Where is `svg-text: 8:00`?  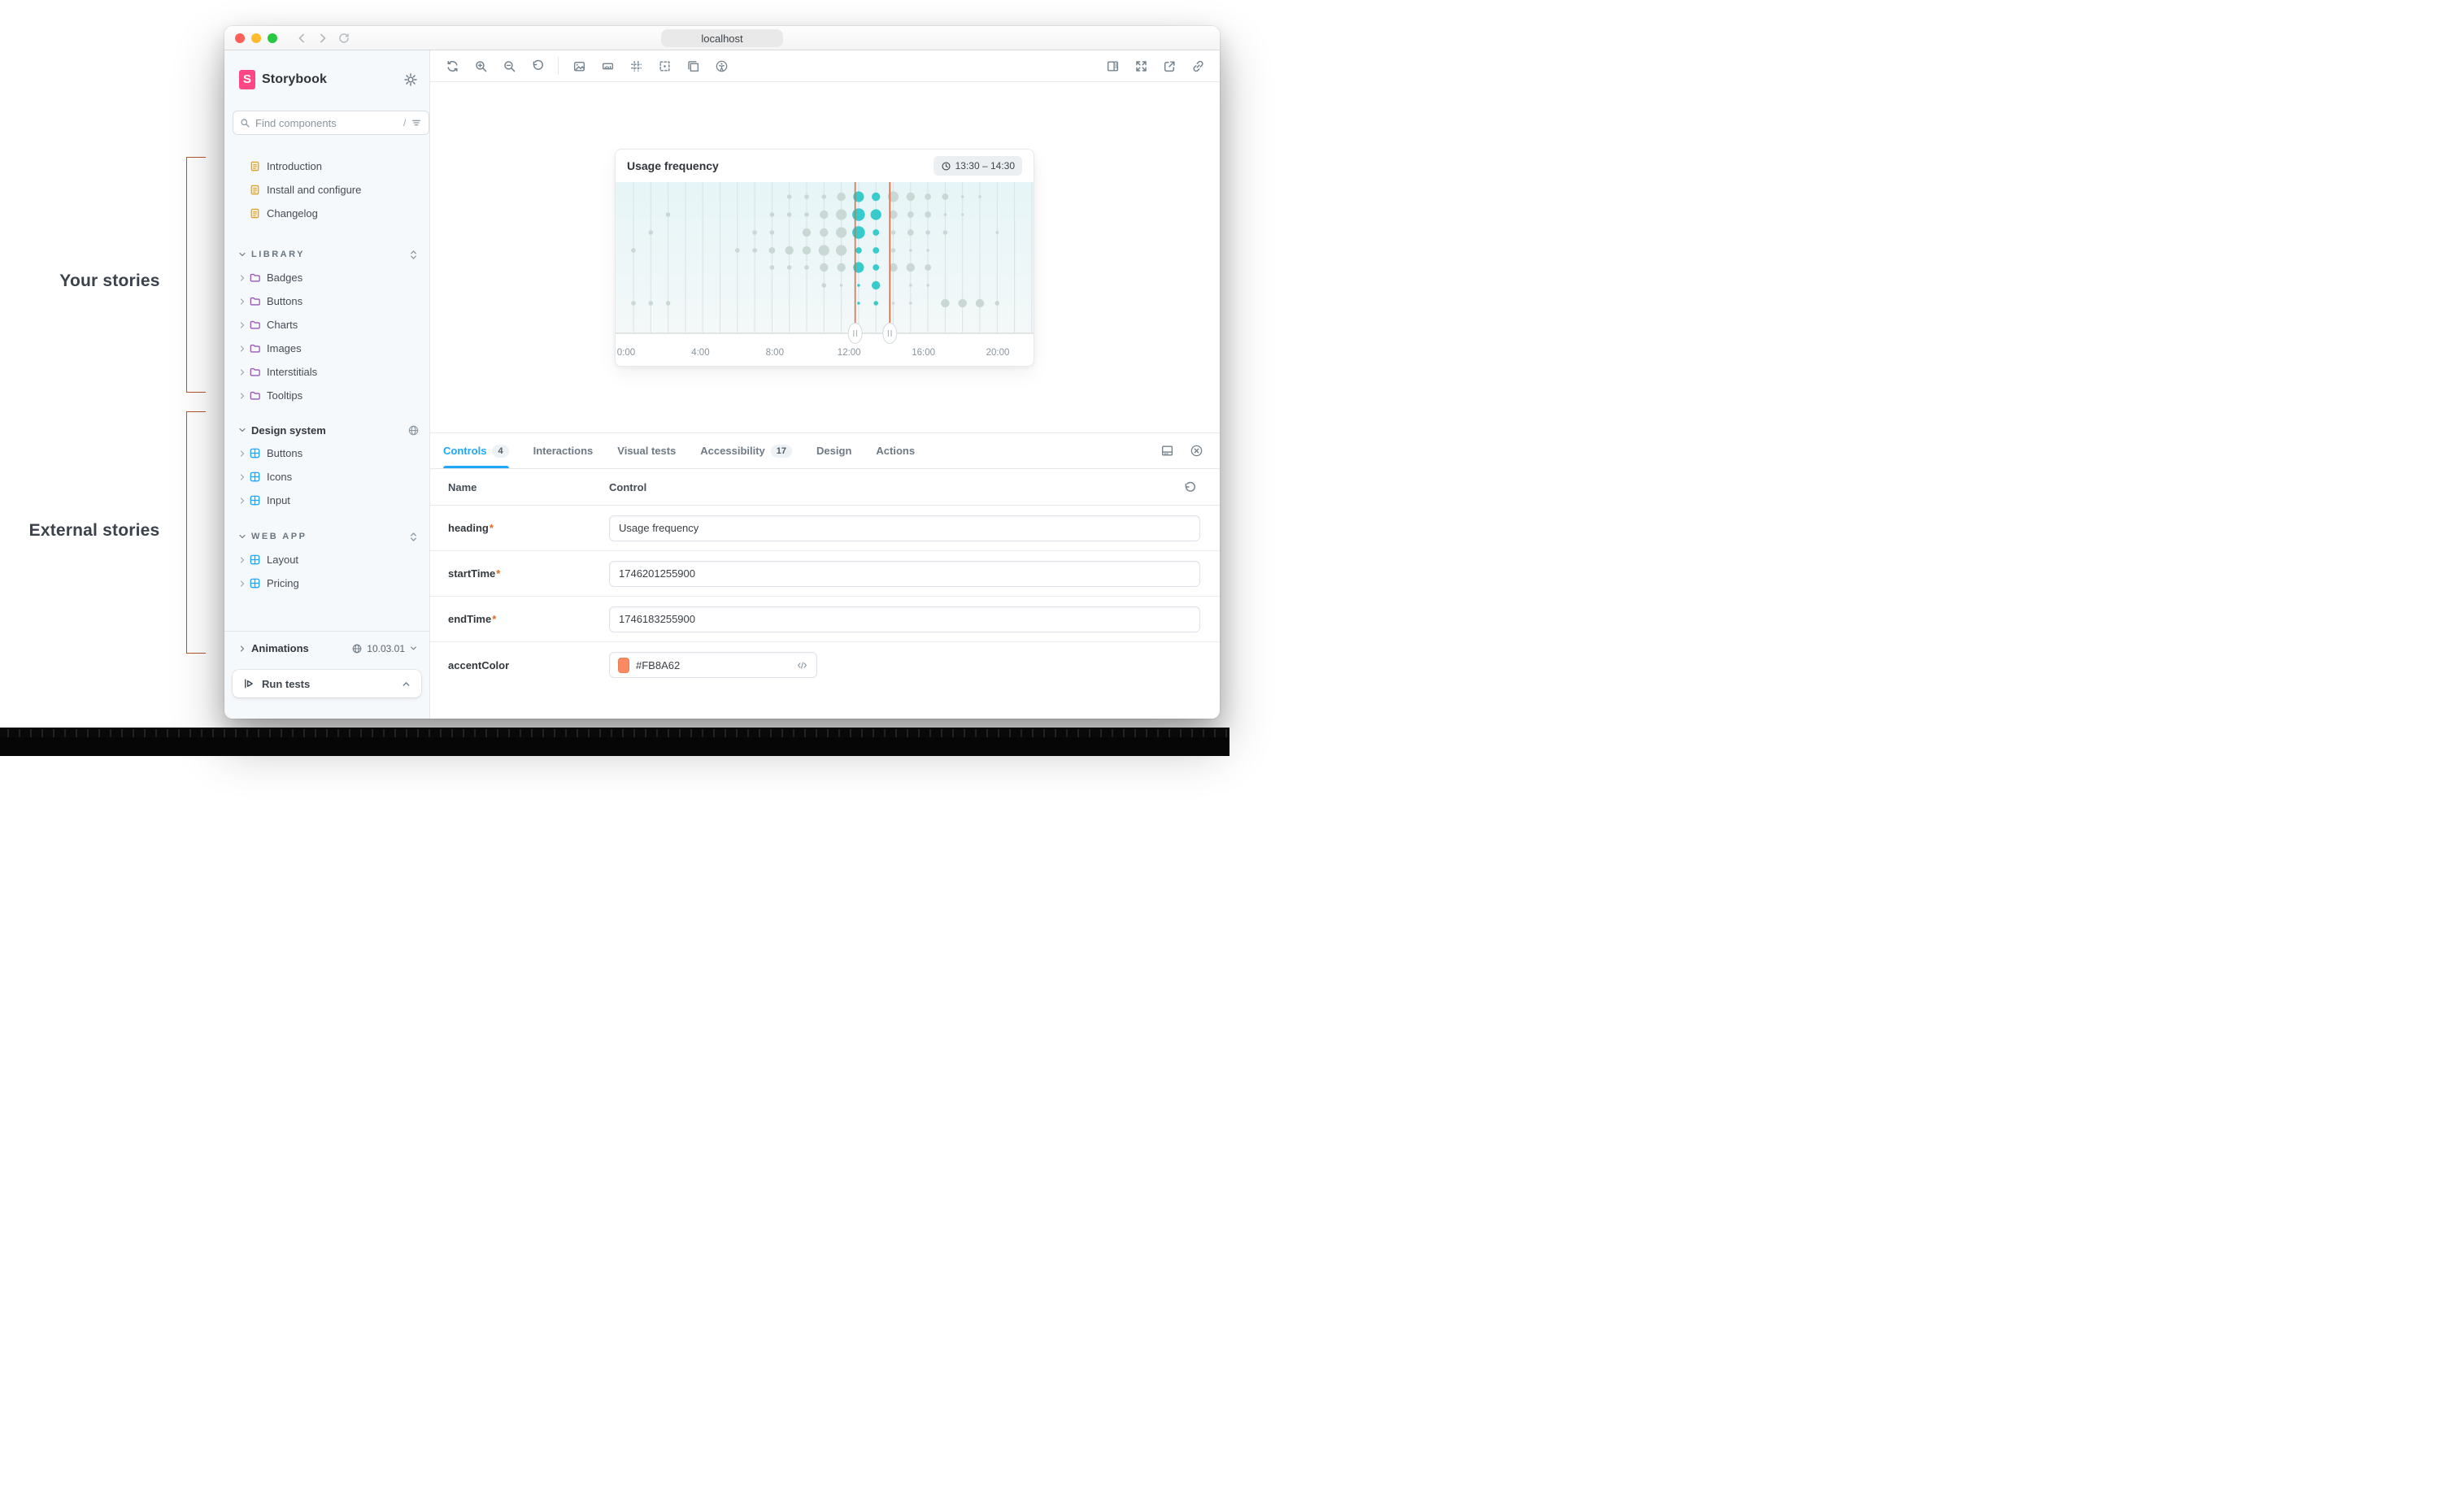 svg-text: 8:00 is located at coordinates (775, 353).